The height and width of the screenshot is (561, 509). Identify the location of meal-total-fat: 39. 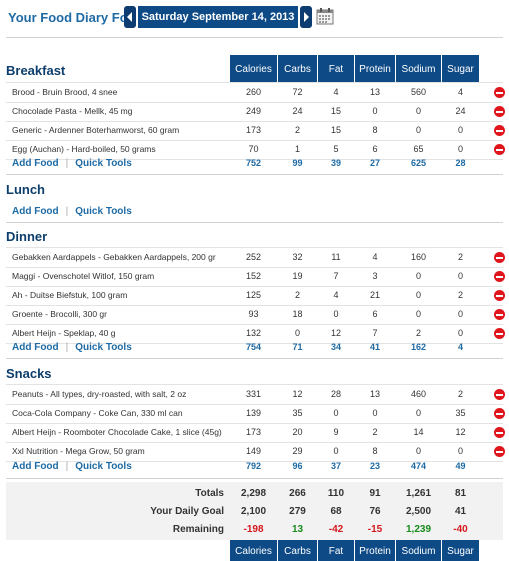
(335, 163).